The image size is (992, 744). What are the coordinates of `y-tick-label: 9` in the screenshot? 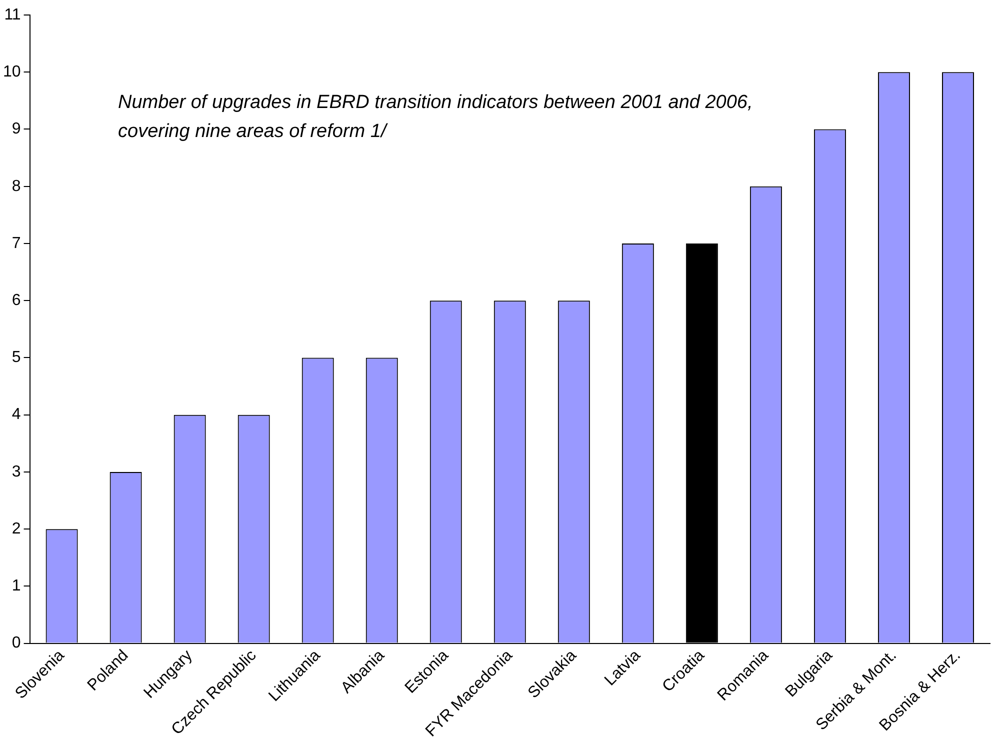 It's located at (16, 129).